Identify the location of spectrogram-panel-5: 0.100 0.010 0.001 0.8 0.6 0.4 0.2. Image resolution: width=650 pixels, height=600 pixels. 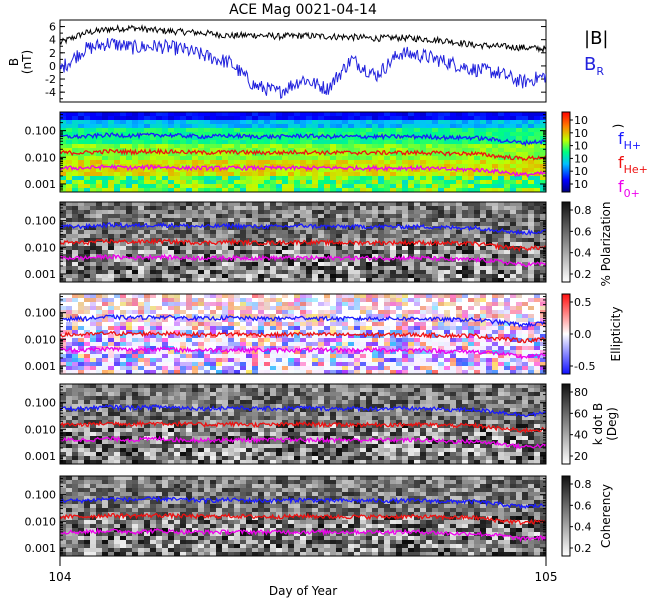
(308, 516).